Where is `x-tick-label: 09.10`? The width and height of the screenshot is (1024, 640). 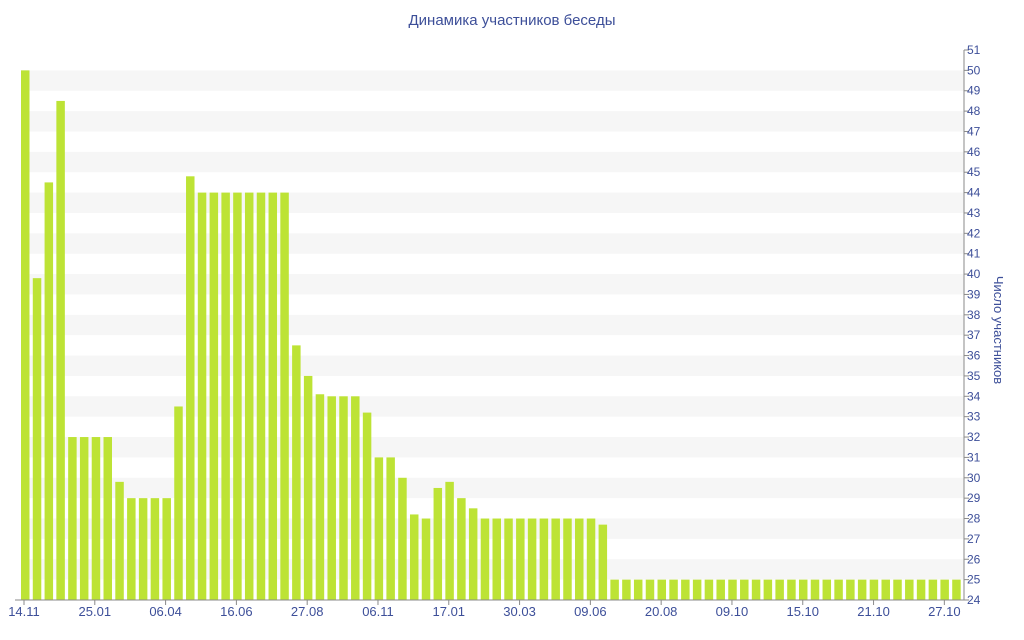
x-tick-label: 09.10 is located at coordinates (732, 611).